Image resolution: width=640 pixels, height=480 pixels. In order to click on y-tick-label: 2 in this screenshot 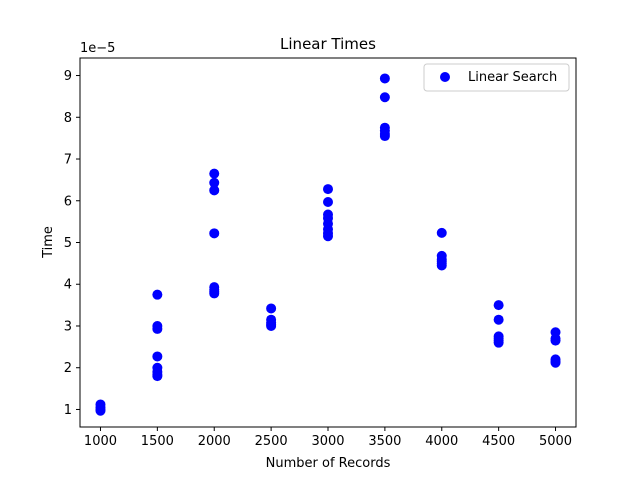, I will do `click(68, 368)`.